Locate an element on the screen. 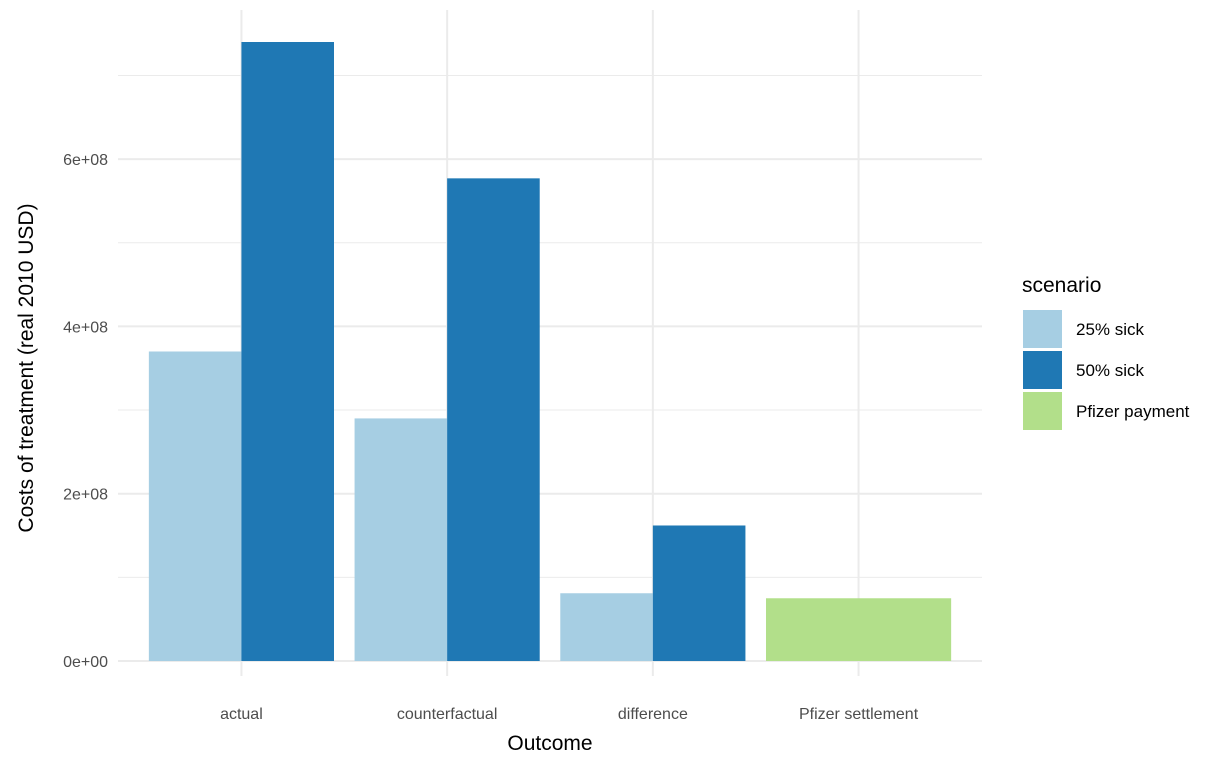  x-axis-title: Outcome is located at coordinates (549, 743).